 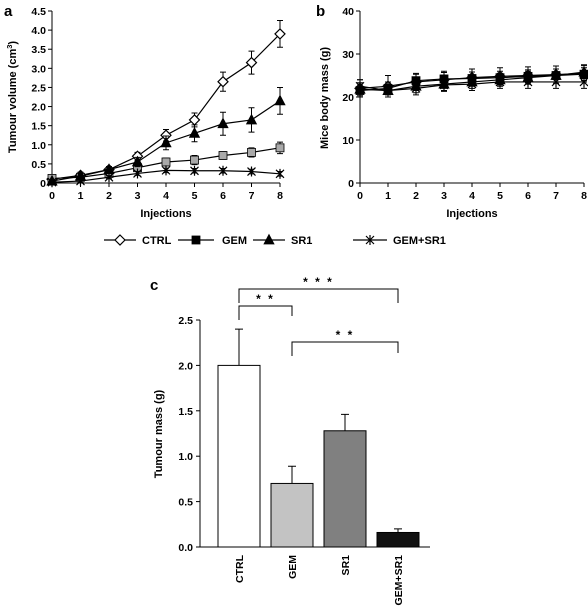 I want to click on legend: CTRL GEM SR1 GEM+SR1, so click(x=275, y=240).